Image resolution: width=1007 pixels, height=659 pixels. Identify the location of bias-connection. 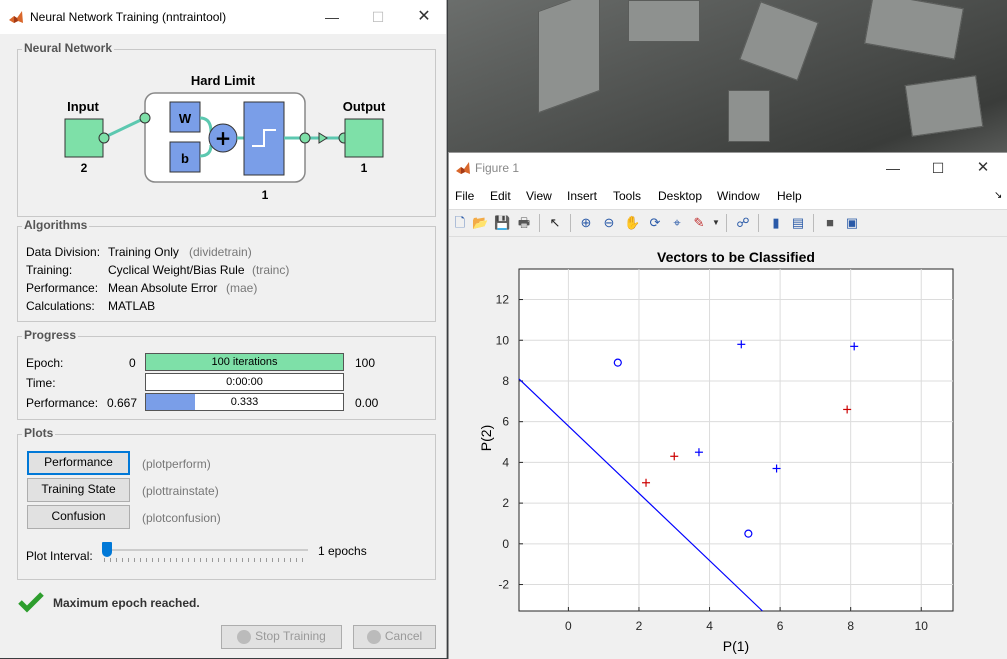
(206, 151).